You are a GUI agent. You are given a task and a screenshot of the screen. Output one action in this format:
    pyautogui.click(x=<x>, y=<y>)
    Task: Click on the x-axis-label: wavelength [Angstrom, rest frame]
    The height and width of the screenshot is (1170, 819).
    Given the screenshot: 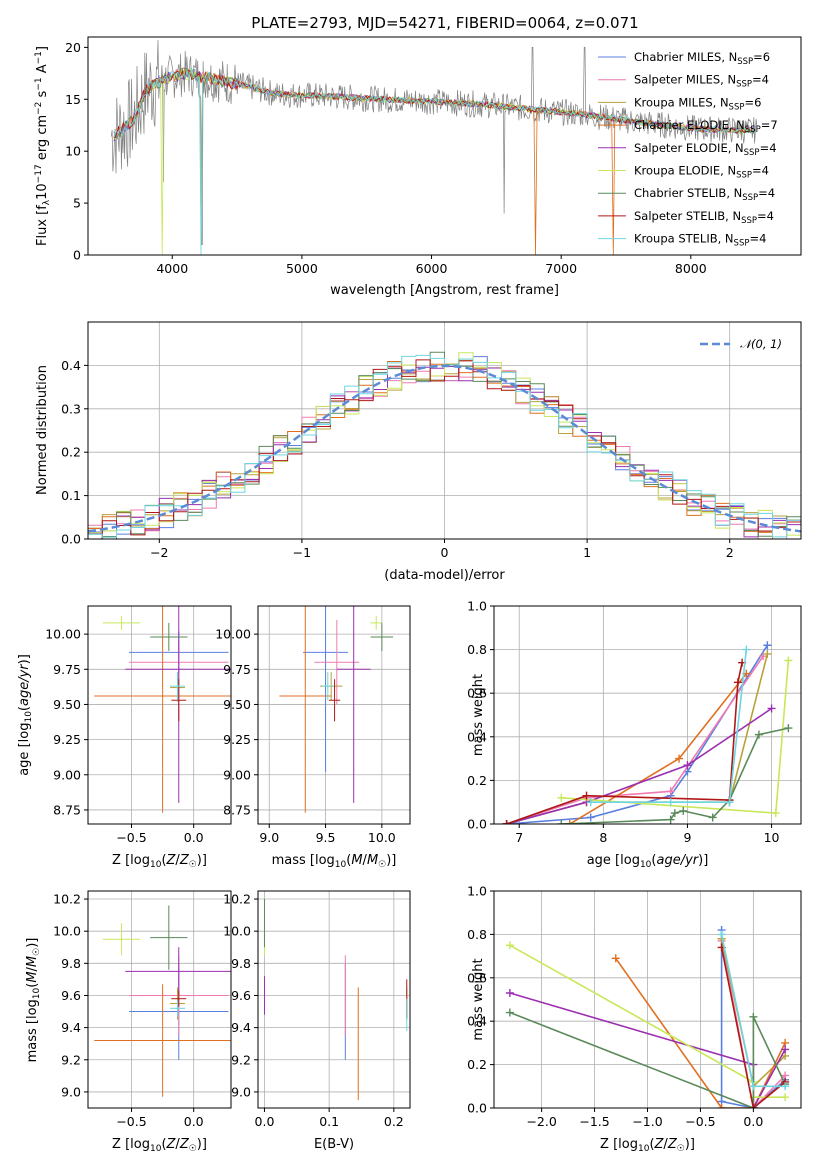 What is the action you would take?
    pyautogui.click(x=444, y=290)
    